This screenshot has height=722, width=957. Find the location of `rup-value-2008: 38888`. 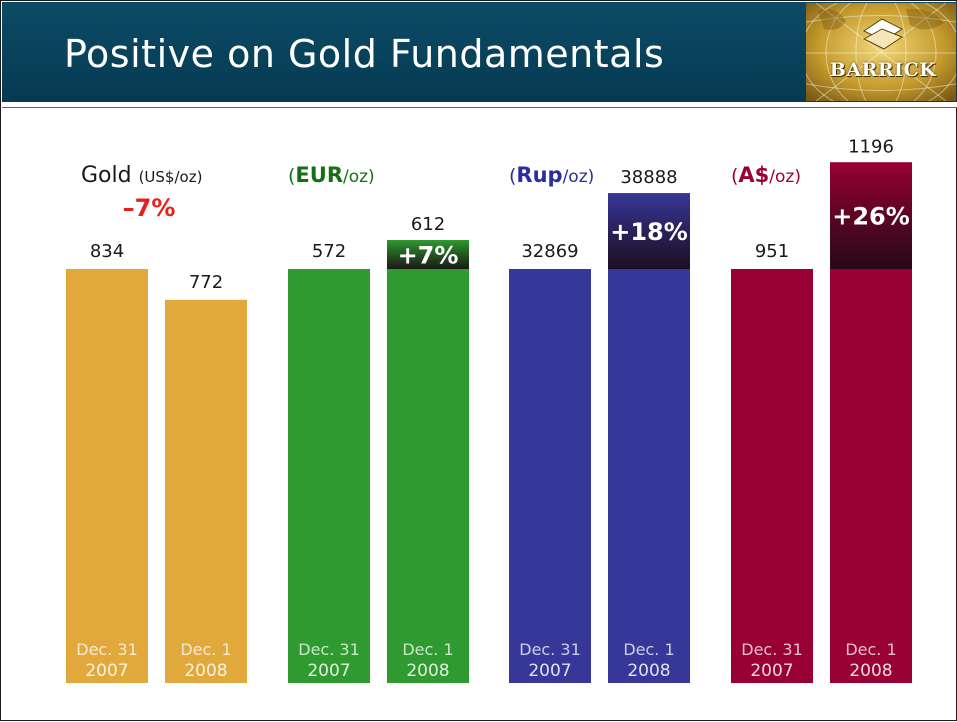

rup-value-2008: 38888 is located at coordinates (648, 177).